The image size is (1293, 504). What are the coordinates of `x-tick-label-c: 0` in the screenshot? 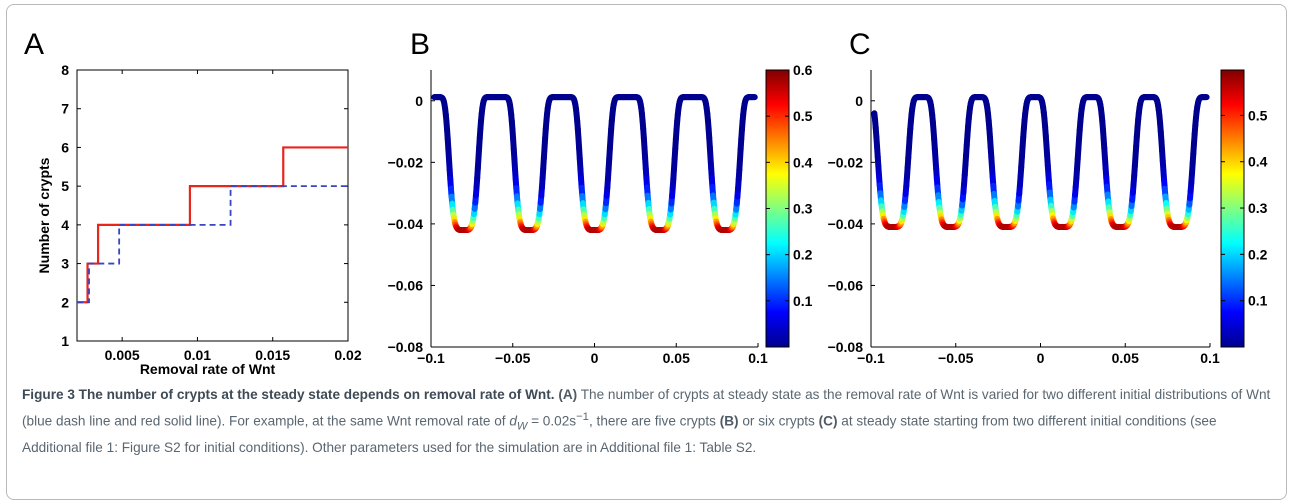 It's located at (1041, 358).